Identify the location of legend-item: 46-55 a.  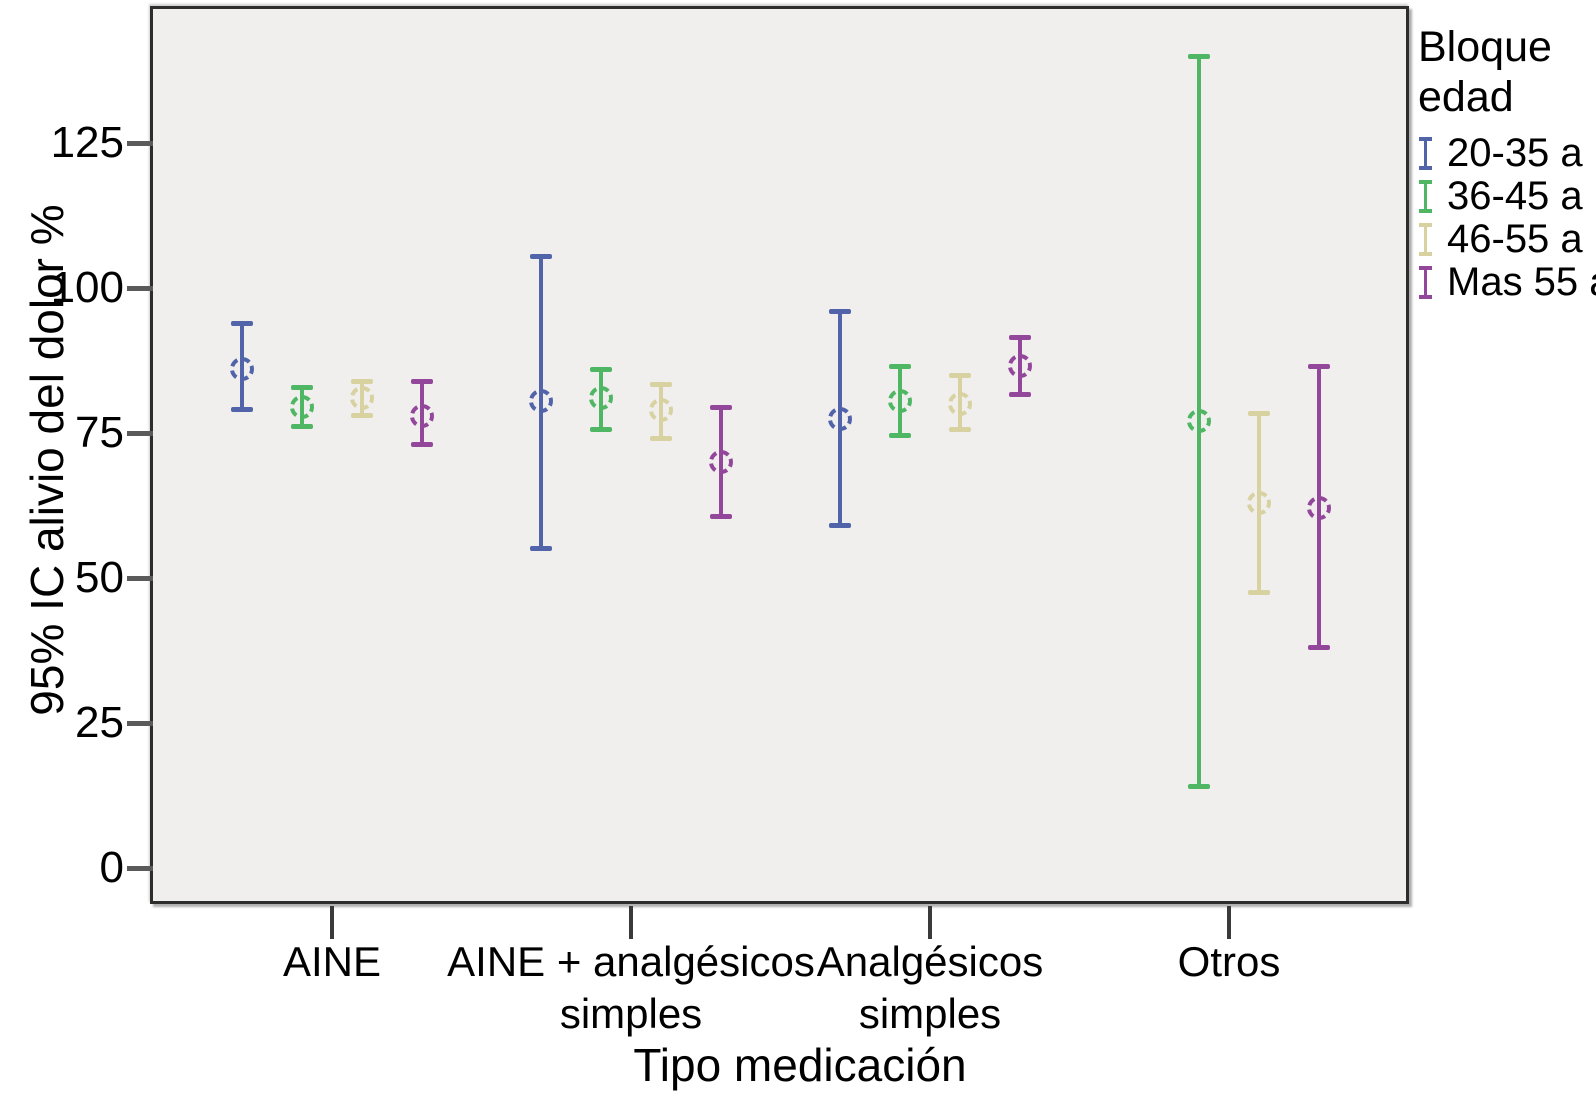
(1507, 239).